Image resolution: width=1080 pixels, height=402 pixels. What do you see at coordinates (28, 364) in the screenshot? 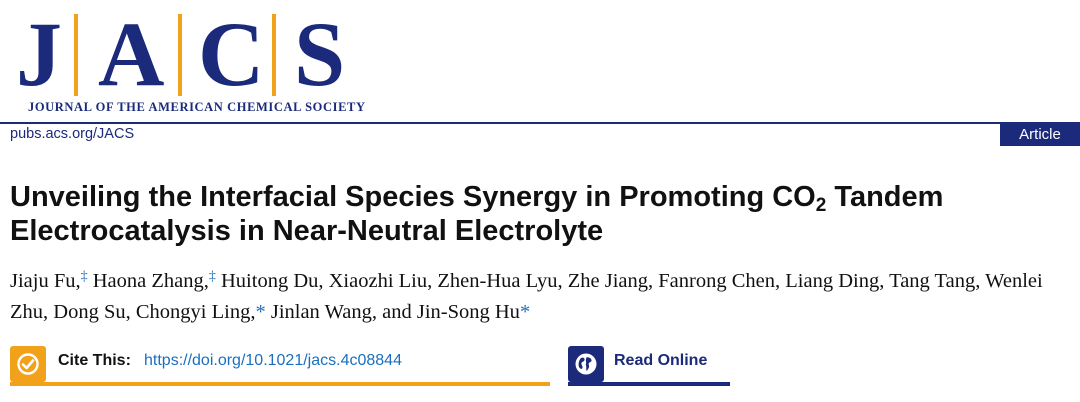
I see `checkmark-icon` at bounding box center [28, 364].